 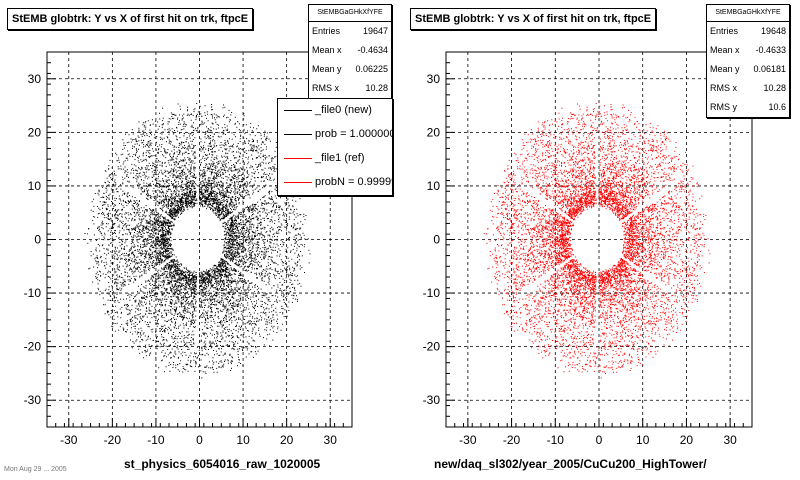 I want to click on stats-value: -0.4633, so click(x=770, y=50).